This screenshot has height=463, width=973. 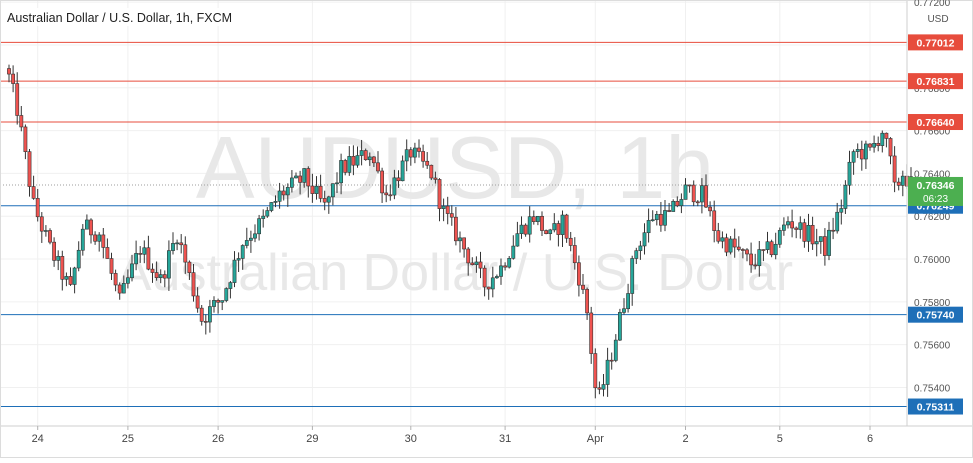 What do you see at coordinates (870, 439) in the screenshot?
I see `time-tick-label: 6` at bounding box center [870, 439].